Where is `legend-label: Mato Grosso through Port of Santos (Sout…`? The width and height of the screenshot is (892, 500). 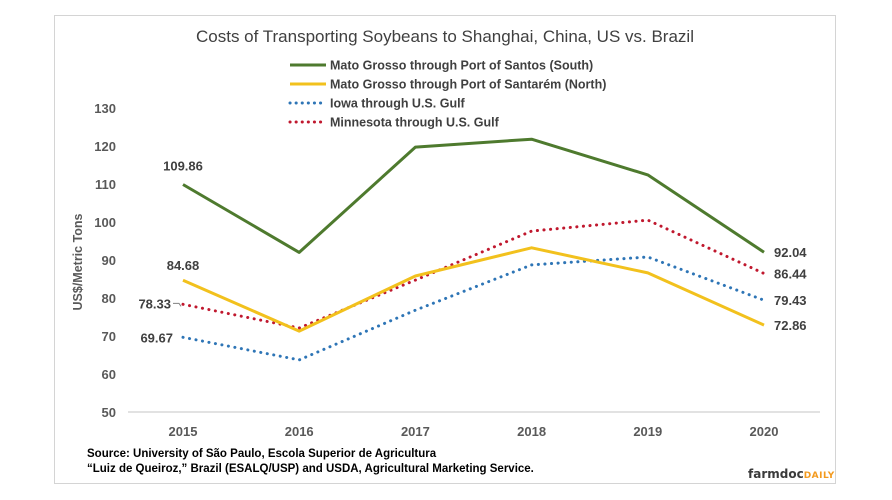
legend-label: Mato Grosso through Port of Santos (Sout… is located at coordinates (461, 66).